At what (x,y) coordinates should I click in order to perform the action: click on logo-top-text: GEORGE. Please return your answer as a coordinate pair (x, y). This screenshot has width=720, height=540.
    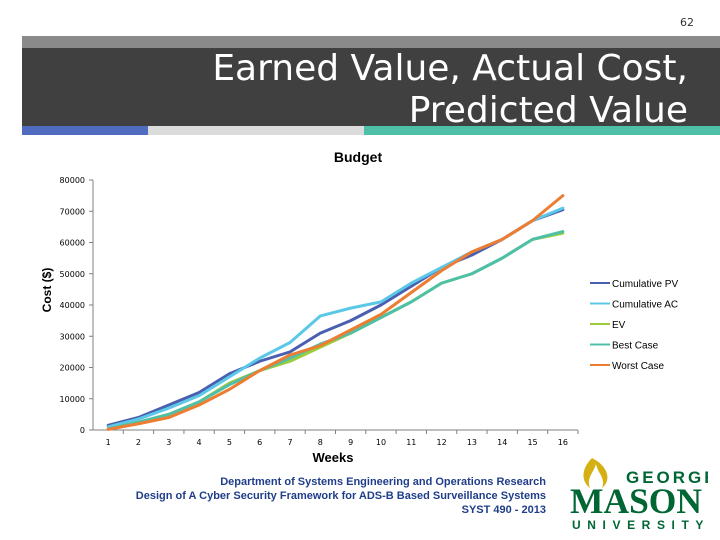
    Looking at the image, I should click on (667, 477).